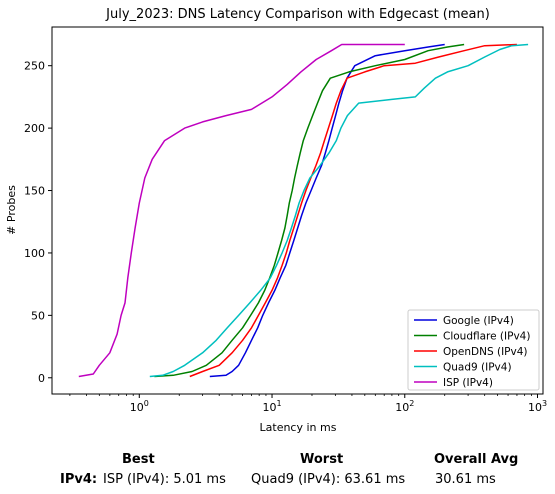 The width and height of the screenshot is (555, 494). What do you see at coordinates (465, 479) in the screenshot?
I see `overall-avg-value: 30.61 ms` at bounding box center [465, 479].